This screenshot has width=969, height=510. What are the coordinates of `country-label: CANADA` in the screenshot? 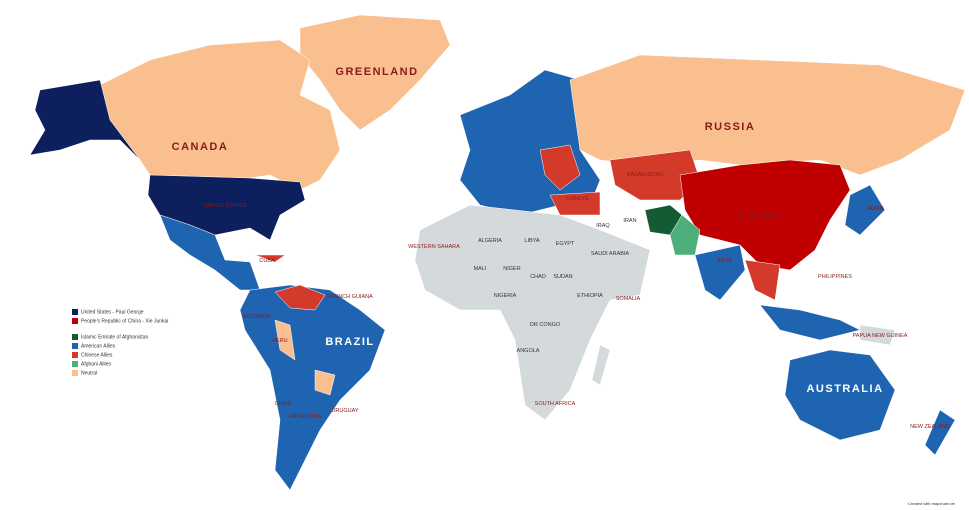 It's located at (200, 147).